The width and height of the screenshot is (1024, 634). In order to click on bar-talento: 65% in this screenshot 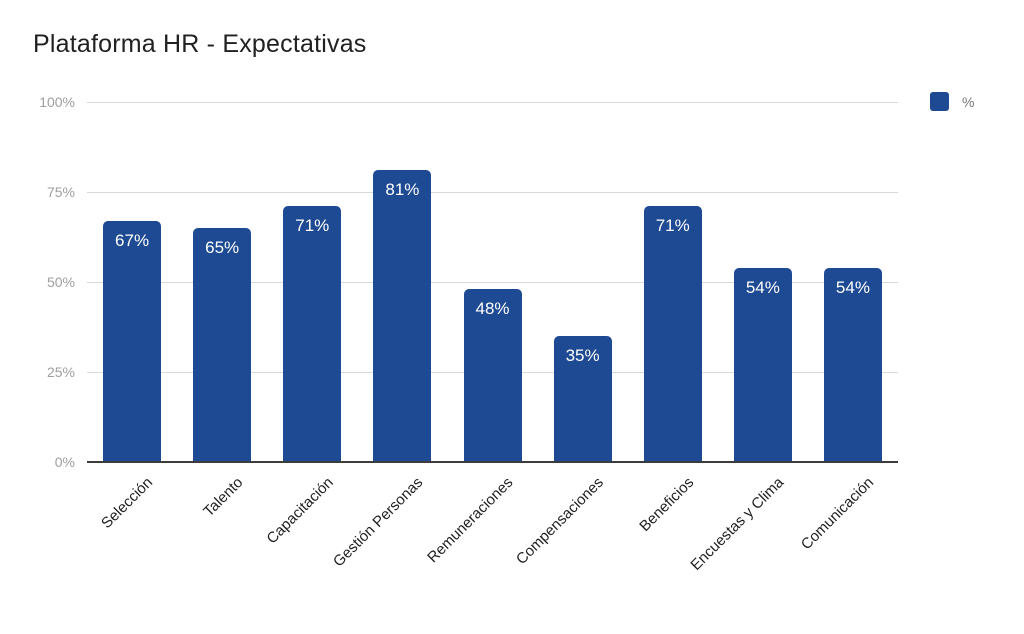, I will do `click(222, 345)`.